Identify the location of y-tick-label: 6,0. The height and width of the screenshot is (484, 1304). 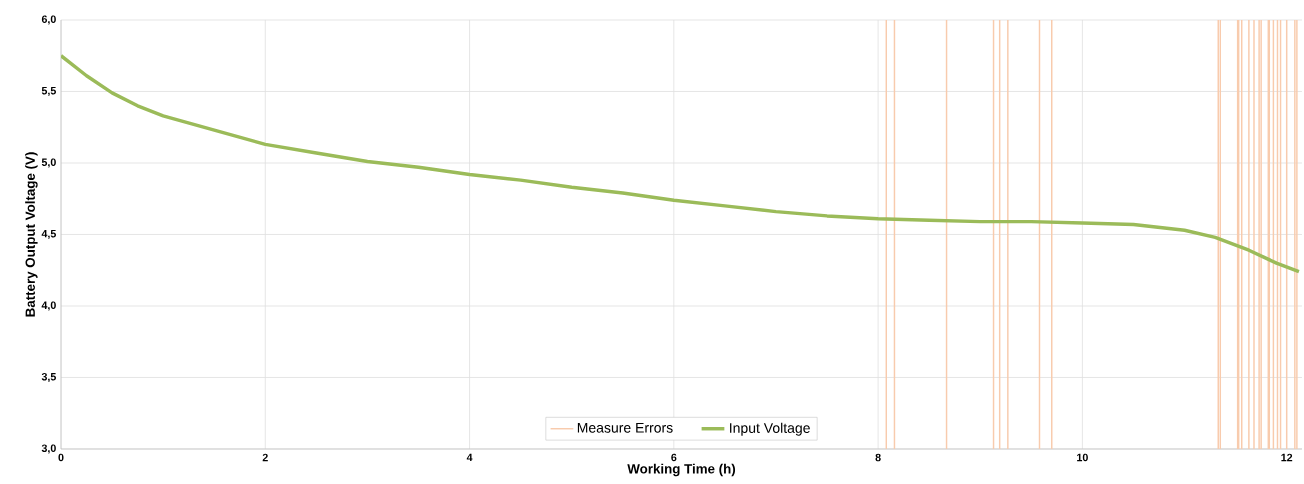
(48, 20).